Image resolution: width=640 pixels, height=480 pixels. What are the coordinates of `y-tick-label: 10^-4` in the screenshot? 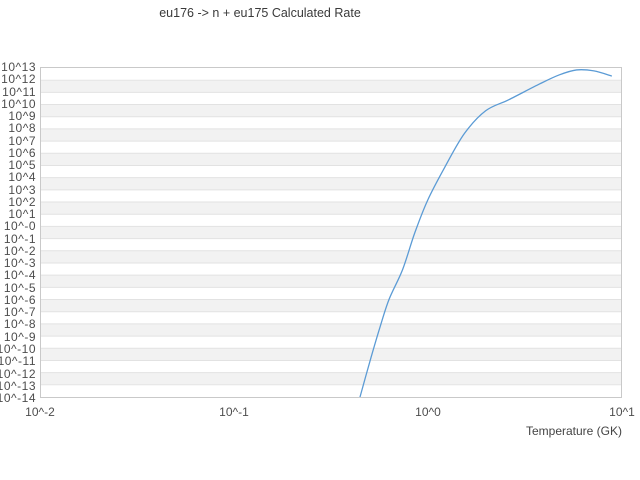 It's located at (19, 275).